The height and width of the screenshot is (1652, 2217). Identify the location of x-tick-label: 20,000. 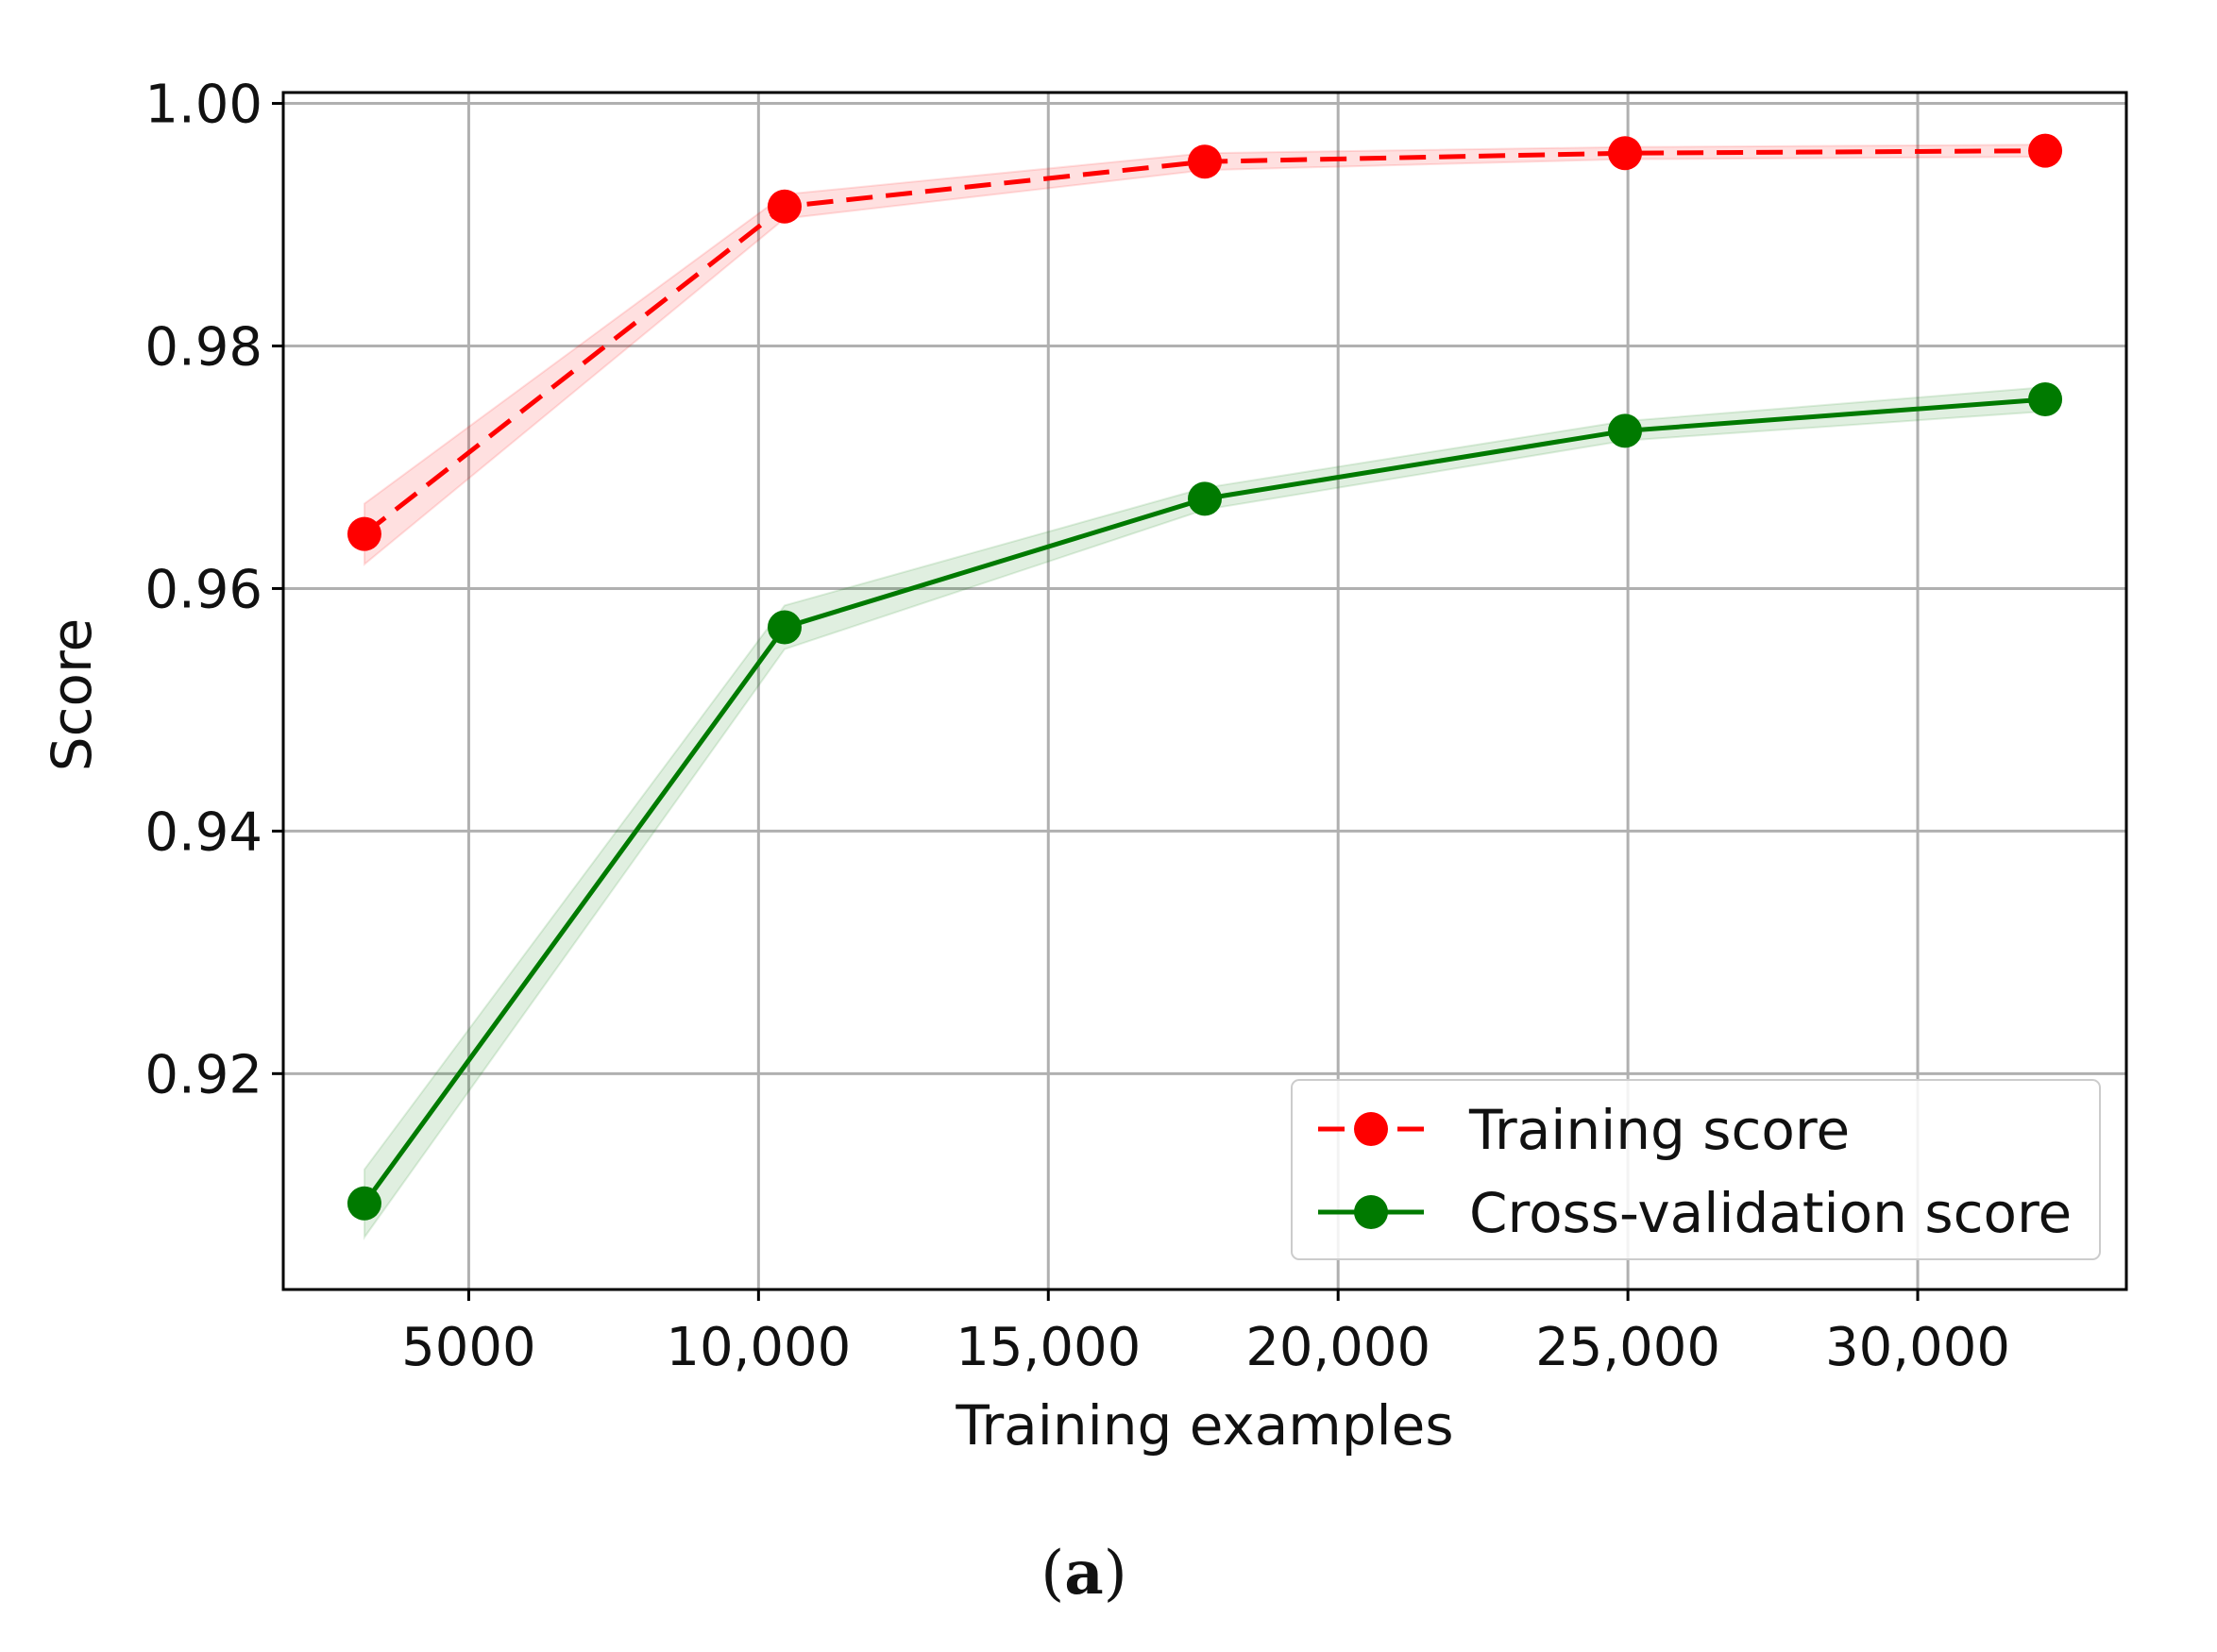
(1337, 1347).